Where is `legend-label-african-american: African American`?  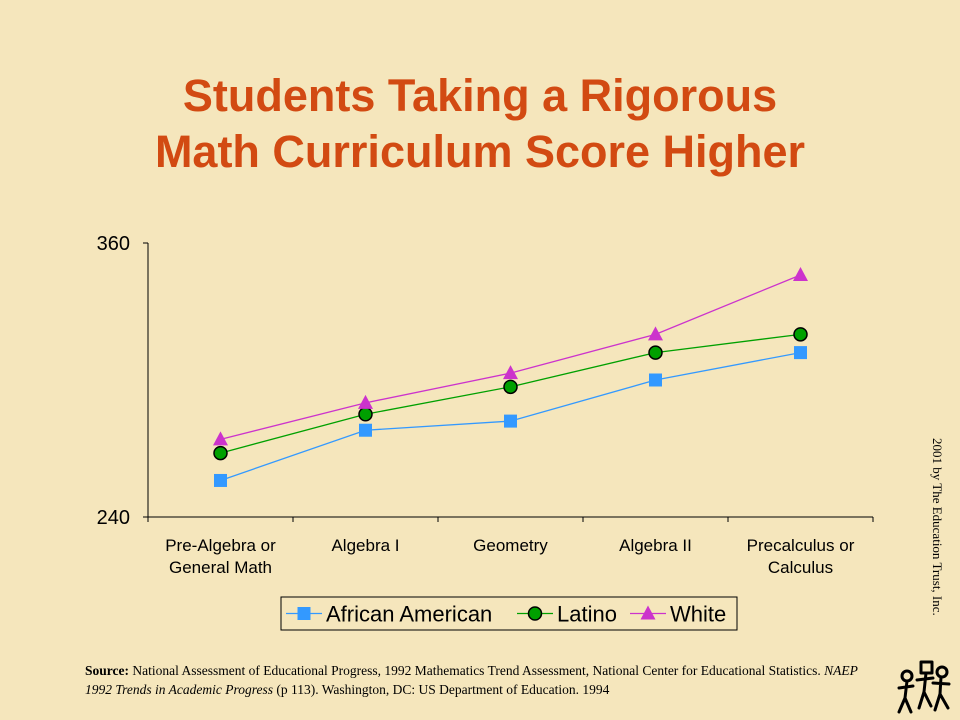
legend-label-african-american: African American is located at coordinates (409, 614).